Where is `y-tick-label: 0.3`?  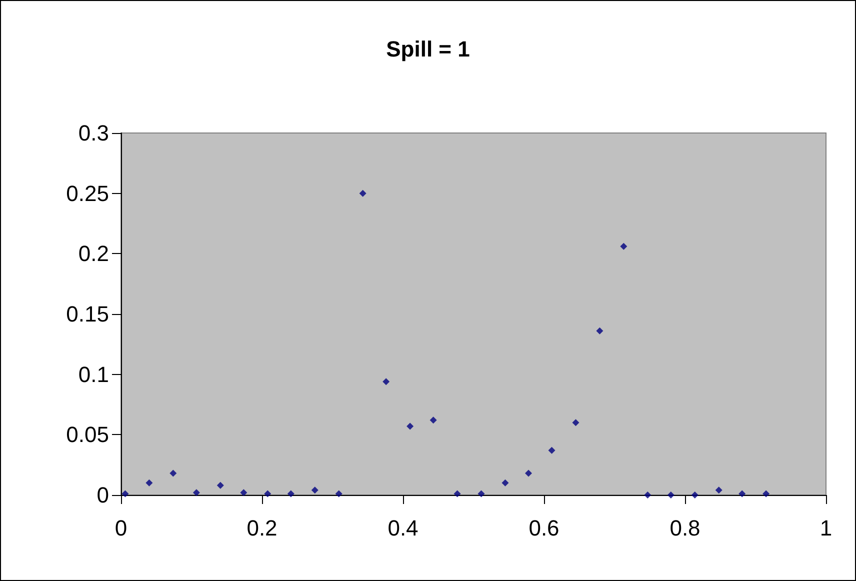 y-tick-label: 0.3 is located at coordinates (93, 133).